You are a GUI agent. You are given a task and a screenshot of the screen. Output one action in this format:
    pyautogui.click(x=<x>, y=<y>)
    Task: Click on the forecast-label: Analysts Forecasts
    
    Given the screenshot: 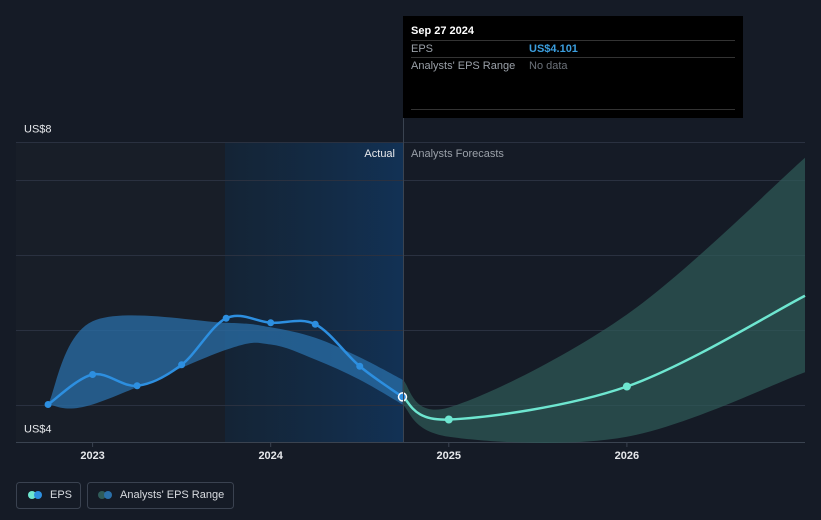 What is the action you would take?
    pyautogui.click(x=457, y=154)
    